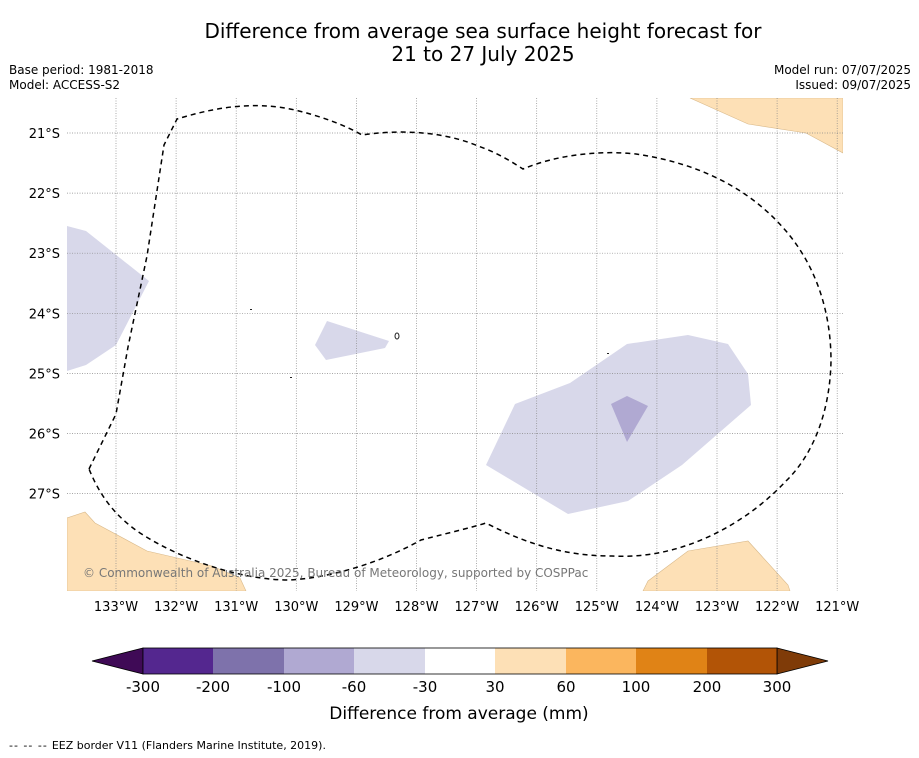 The image size is (919, 758). Describe the element at coordinates (284, 687) in the screenshot. I see `colorbar-tick-label: -100` at that location.